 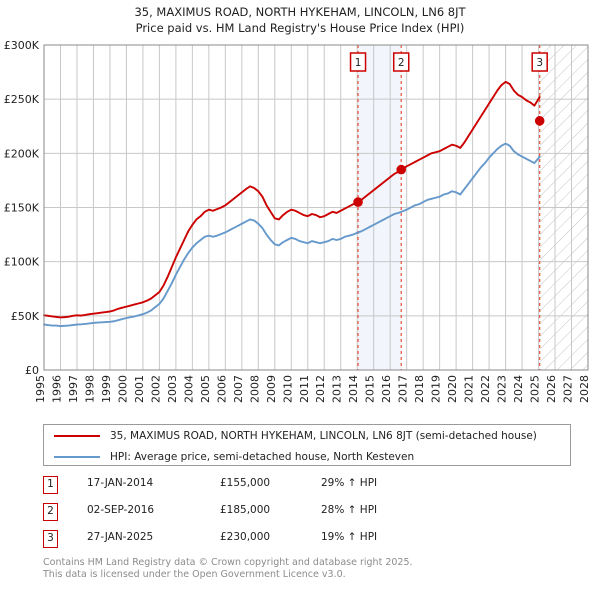 What do you see at coordinates (419, 389) in the screenshot?
I see `svg-text: 2018` at bounding box center [419, 389].